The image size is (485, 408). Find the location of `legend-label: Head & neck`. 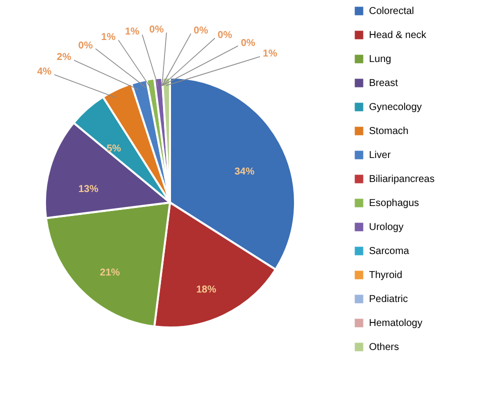

legend-label: Head & neck is located at coordinates (398, 35).